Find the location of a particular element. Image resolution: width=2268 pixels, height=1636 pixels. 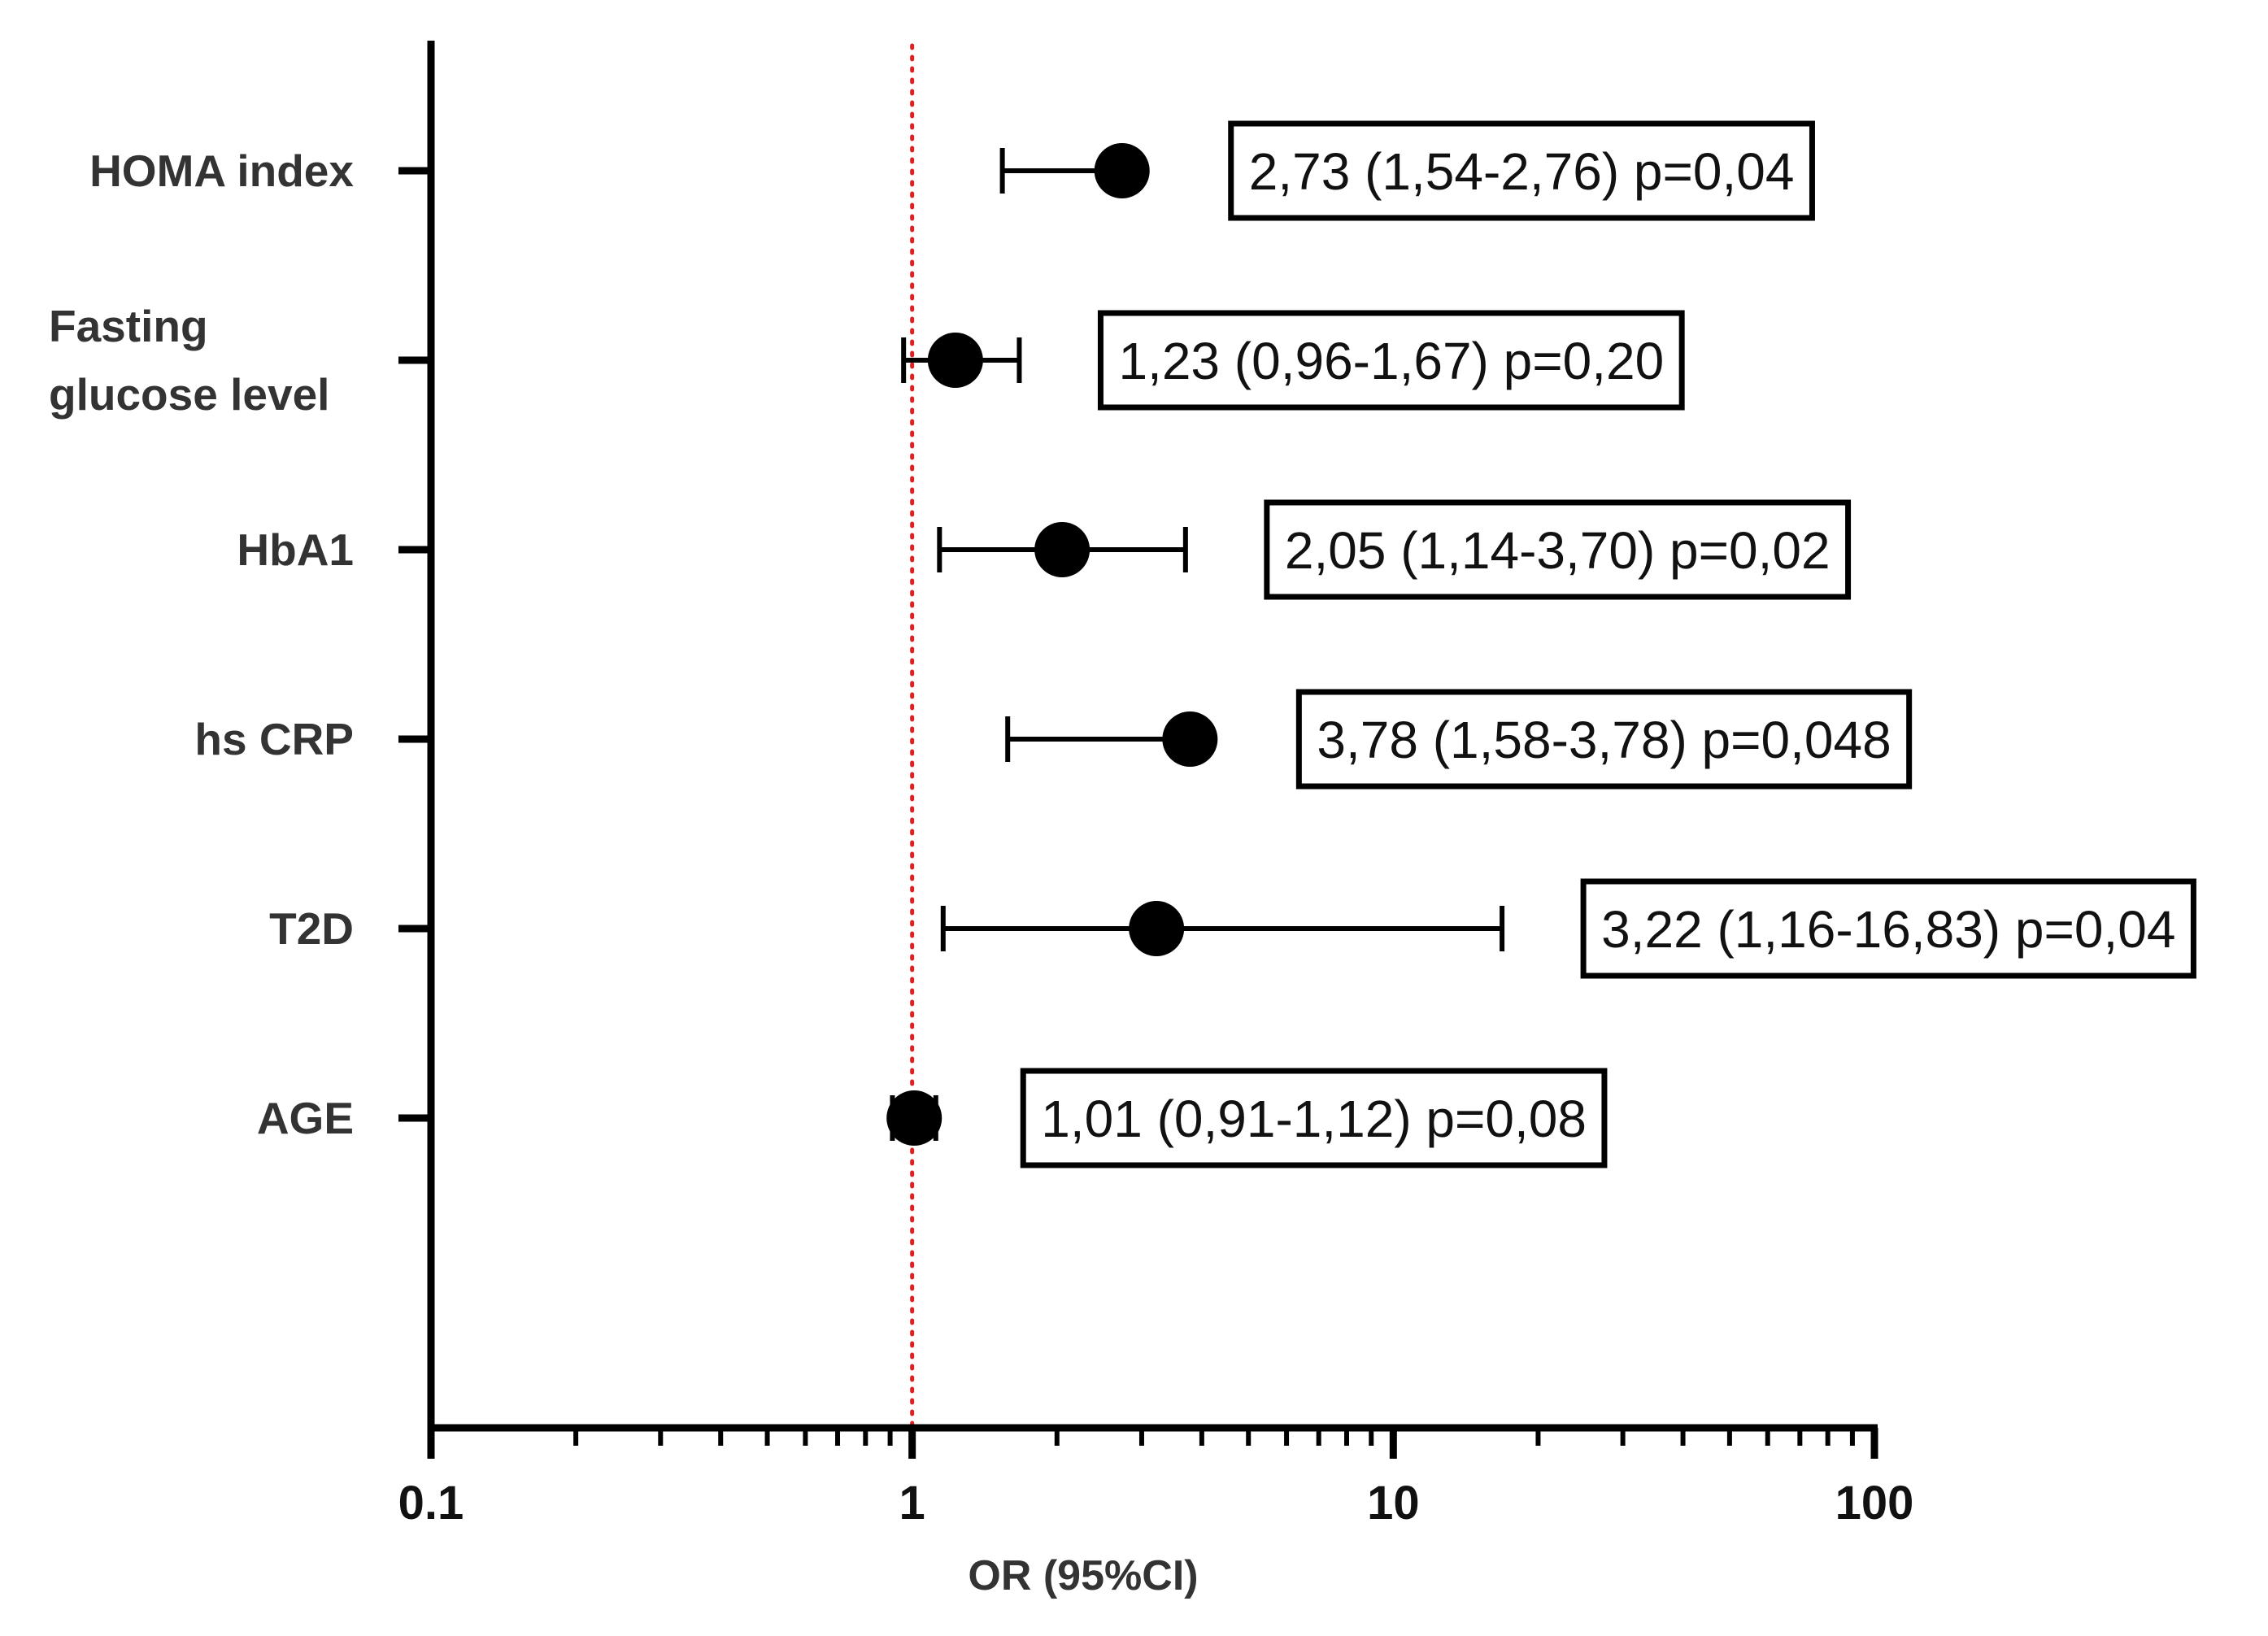

category-label: glucose level is located at coordinates (189, 394).